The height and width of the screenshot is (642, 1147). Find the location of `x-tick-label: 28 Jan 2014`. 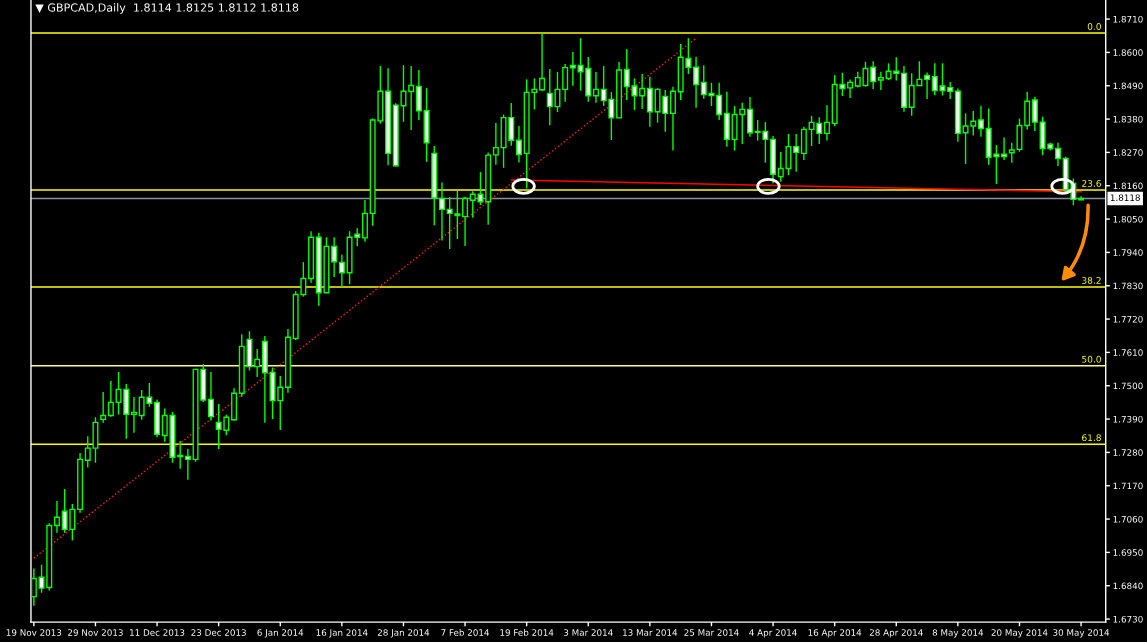

x-tick-label: 28 Jan 2014 is located at coordinates (403, 633).